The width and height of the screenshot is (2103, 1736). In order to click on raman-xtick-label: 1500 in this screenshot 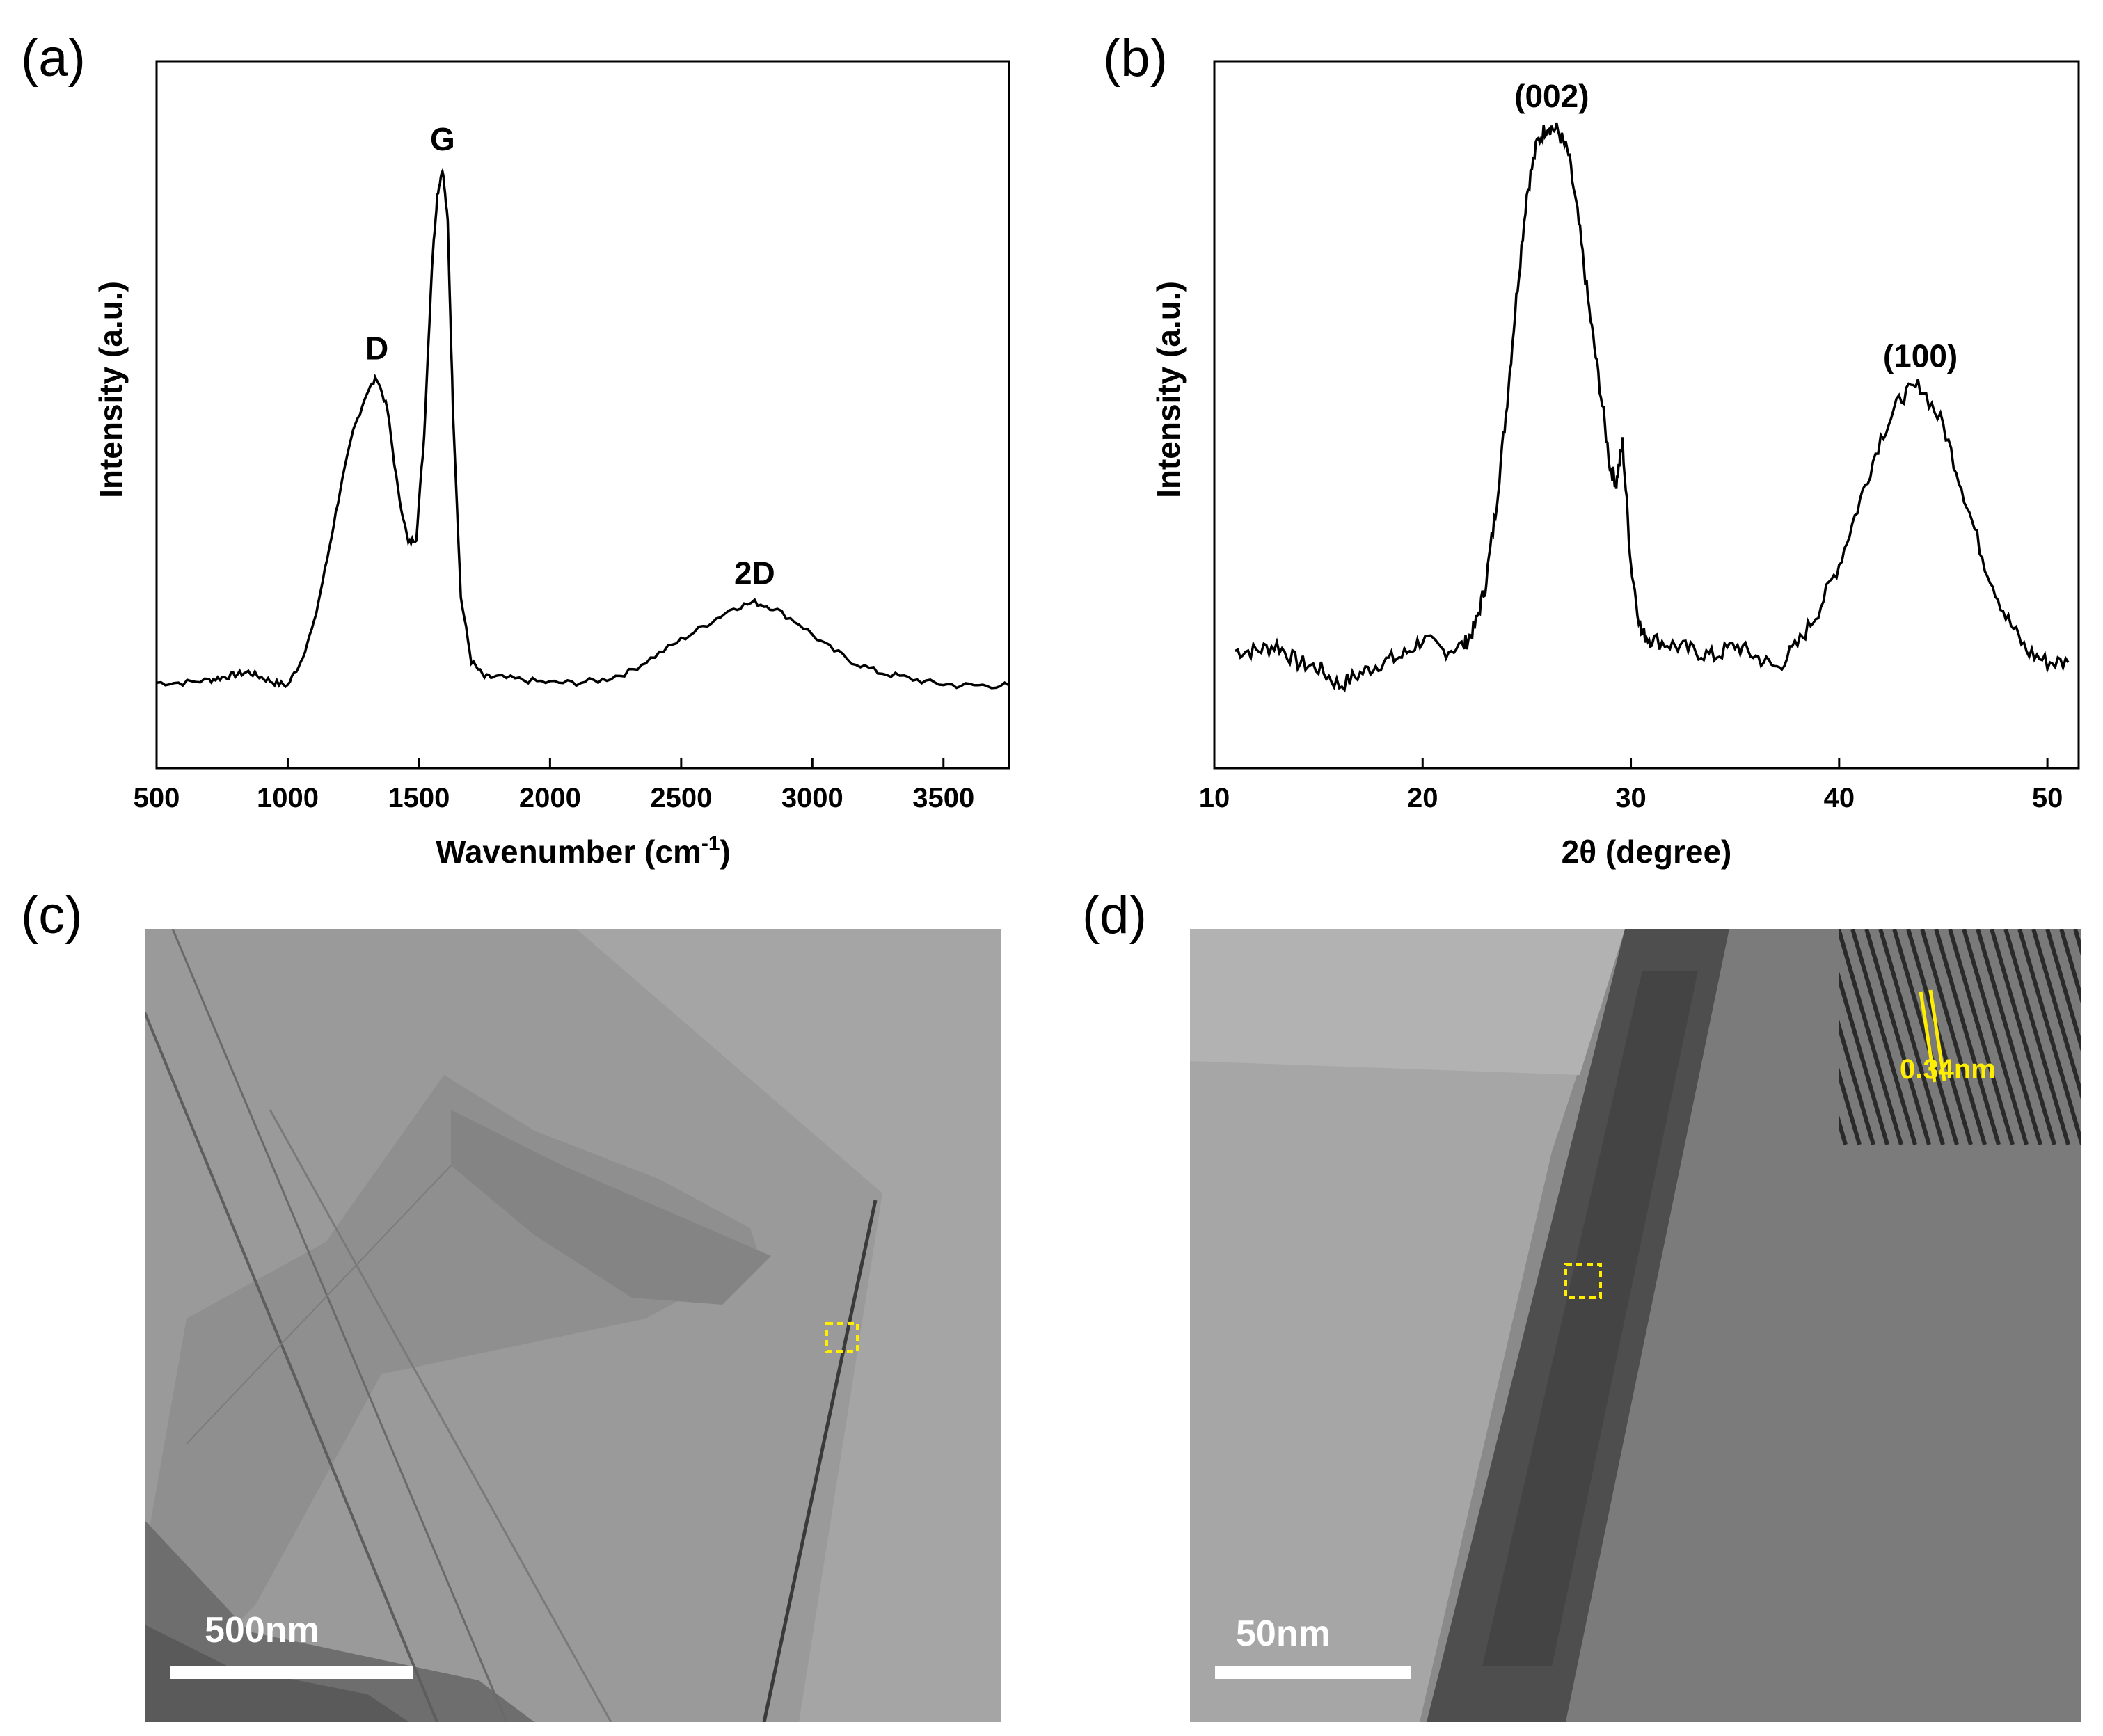, I will do `click(419, 798)`.